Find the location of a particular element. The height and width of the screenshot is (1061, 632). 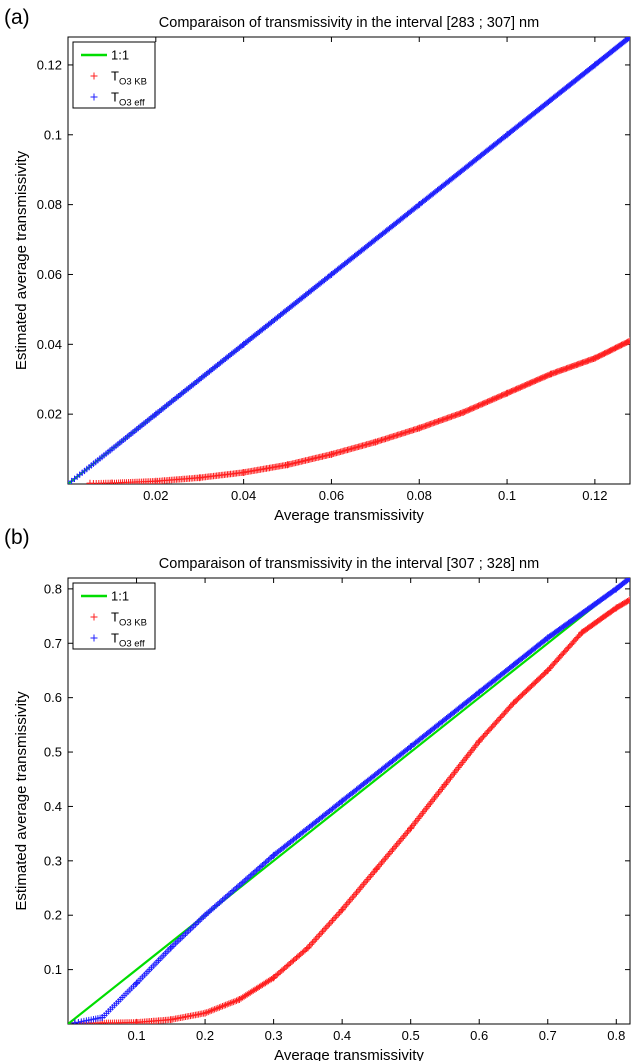

x-tick-label: 0.6 is located at coordinates (479, 1035).